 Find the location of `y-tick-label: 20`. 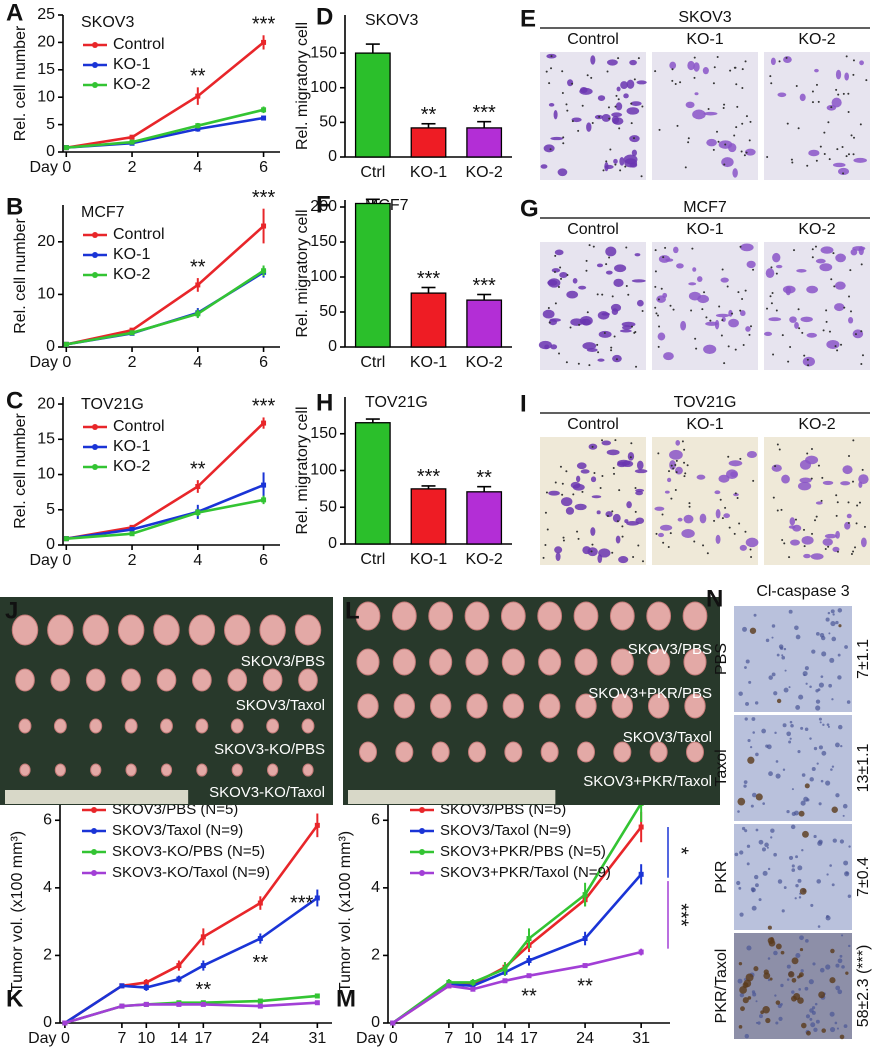

y-tick-label: 20 is located at coordinates (46, 42).